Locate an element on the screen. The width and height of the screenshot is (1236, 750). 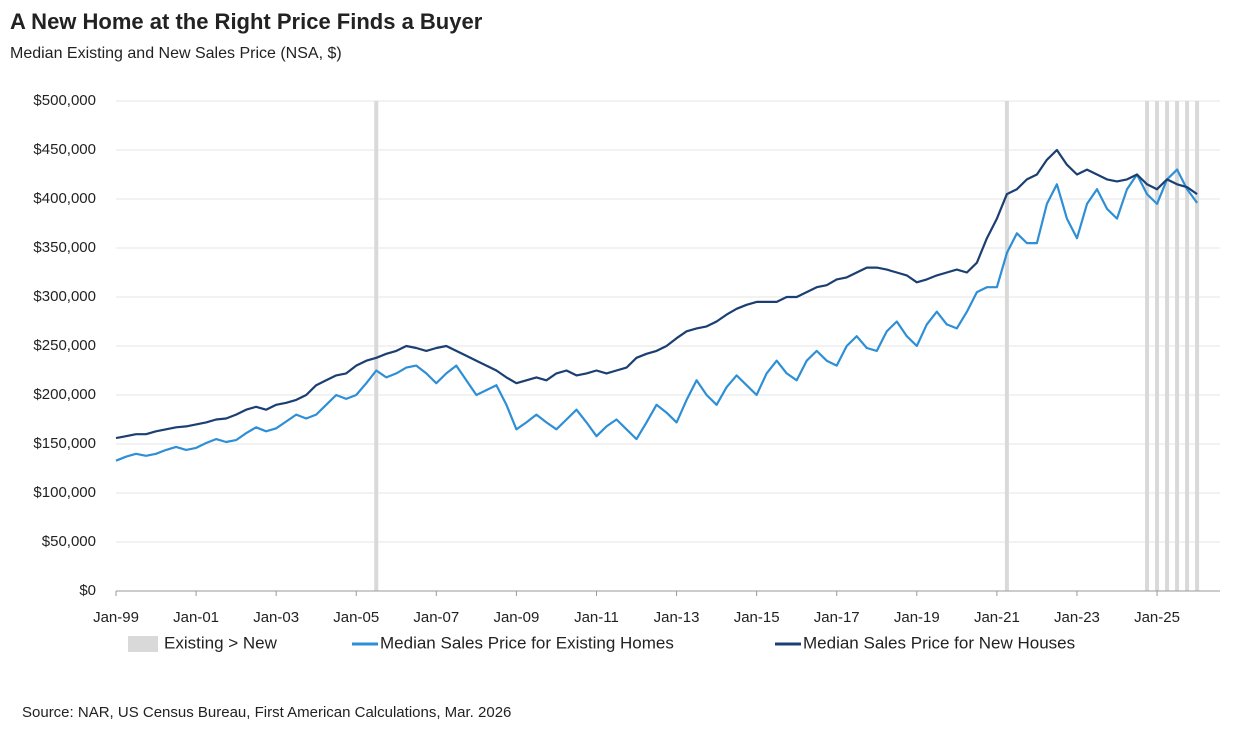
x-tick-label: Jan-09 is located at coordinates (516, 617).